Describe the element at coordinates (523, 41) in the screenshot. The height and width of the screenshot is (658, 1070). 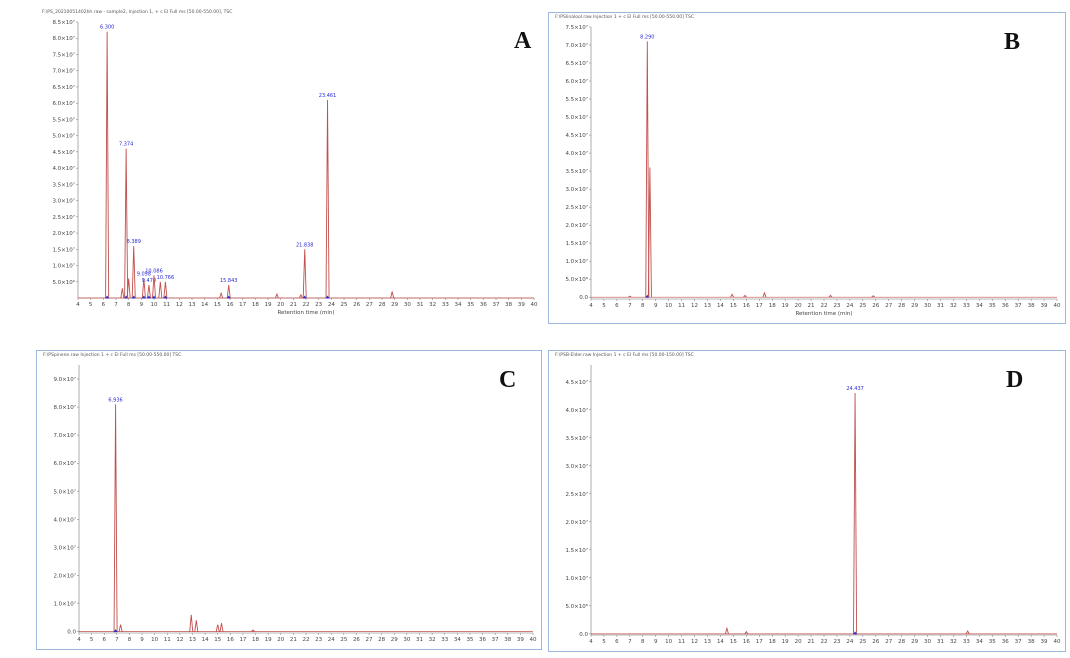
I see `panel-letter: A` at that location.